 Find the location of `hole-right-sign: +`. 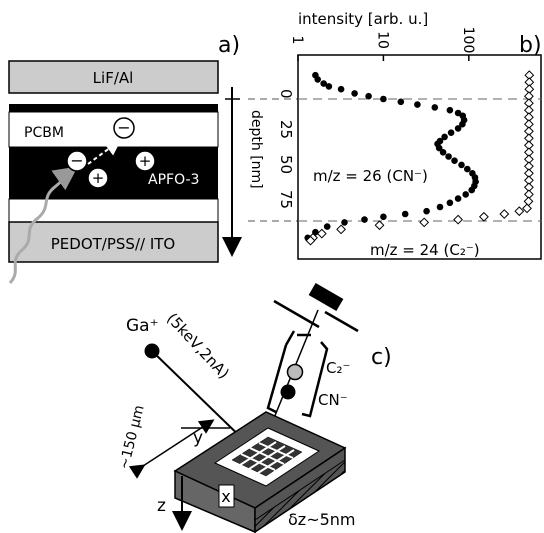

hole-right-sign: + is located at coordinates (145, 161).